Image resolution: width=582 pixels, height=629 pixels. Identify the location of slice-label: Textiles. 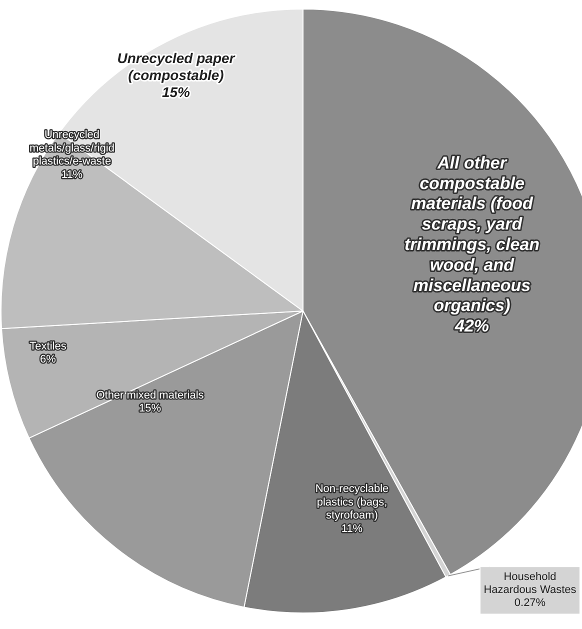
(48, 346).